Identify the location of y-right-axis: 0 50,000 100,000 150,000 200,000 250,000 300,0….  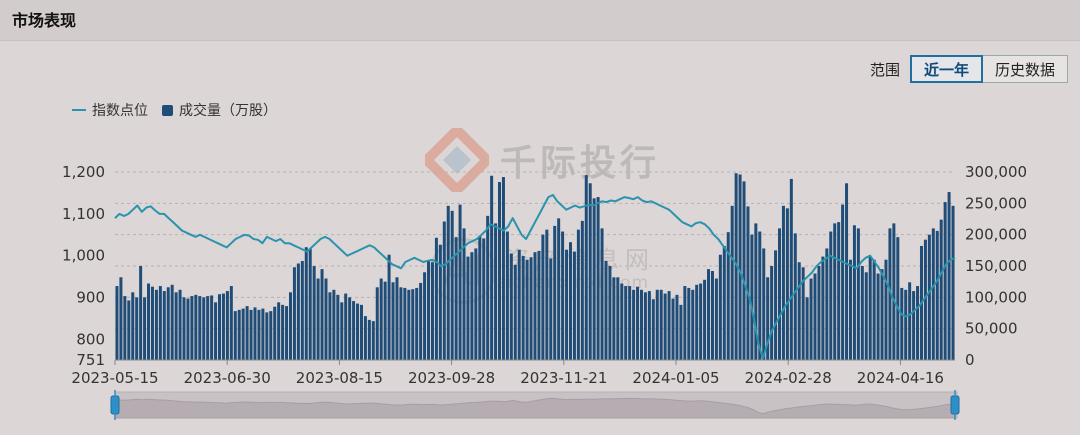
(996, 266).